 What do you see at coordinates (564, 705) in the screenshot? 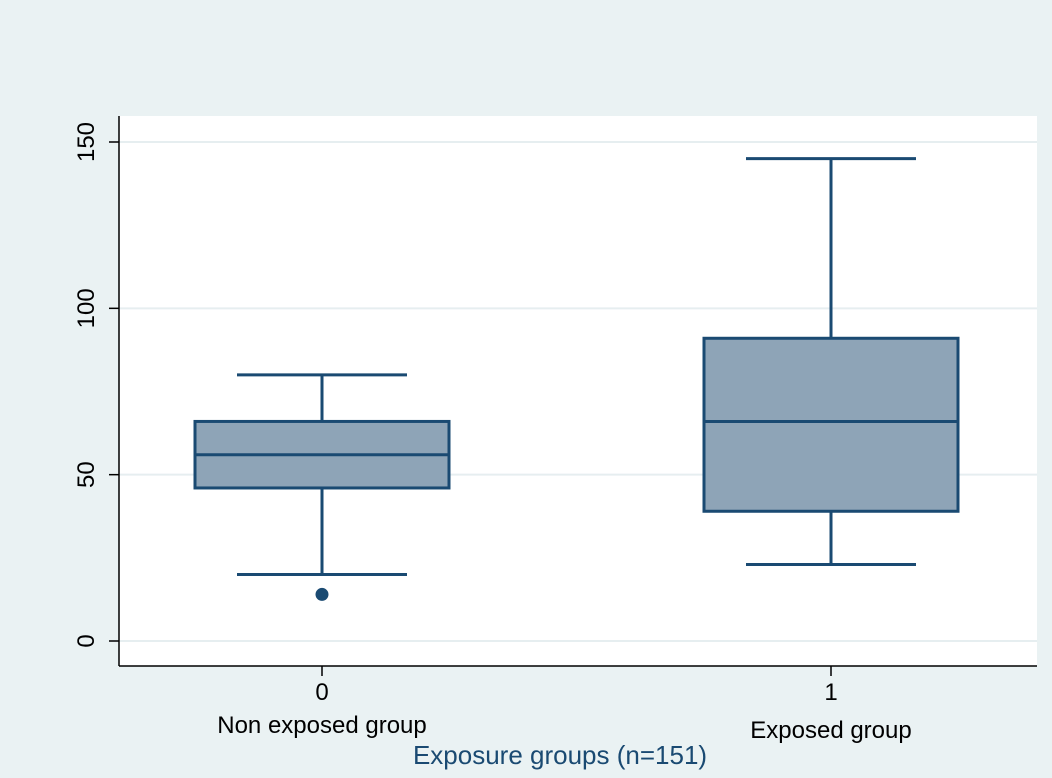
I see `x-ticks: 0 Non exposed group 1 Exposed group` at bounding box center [564, 705].